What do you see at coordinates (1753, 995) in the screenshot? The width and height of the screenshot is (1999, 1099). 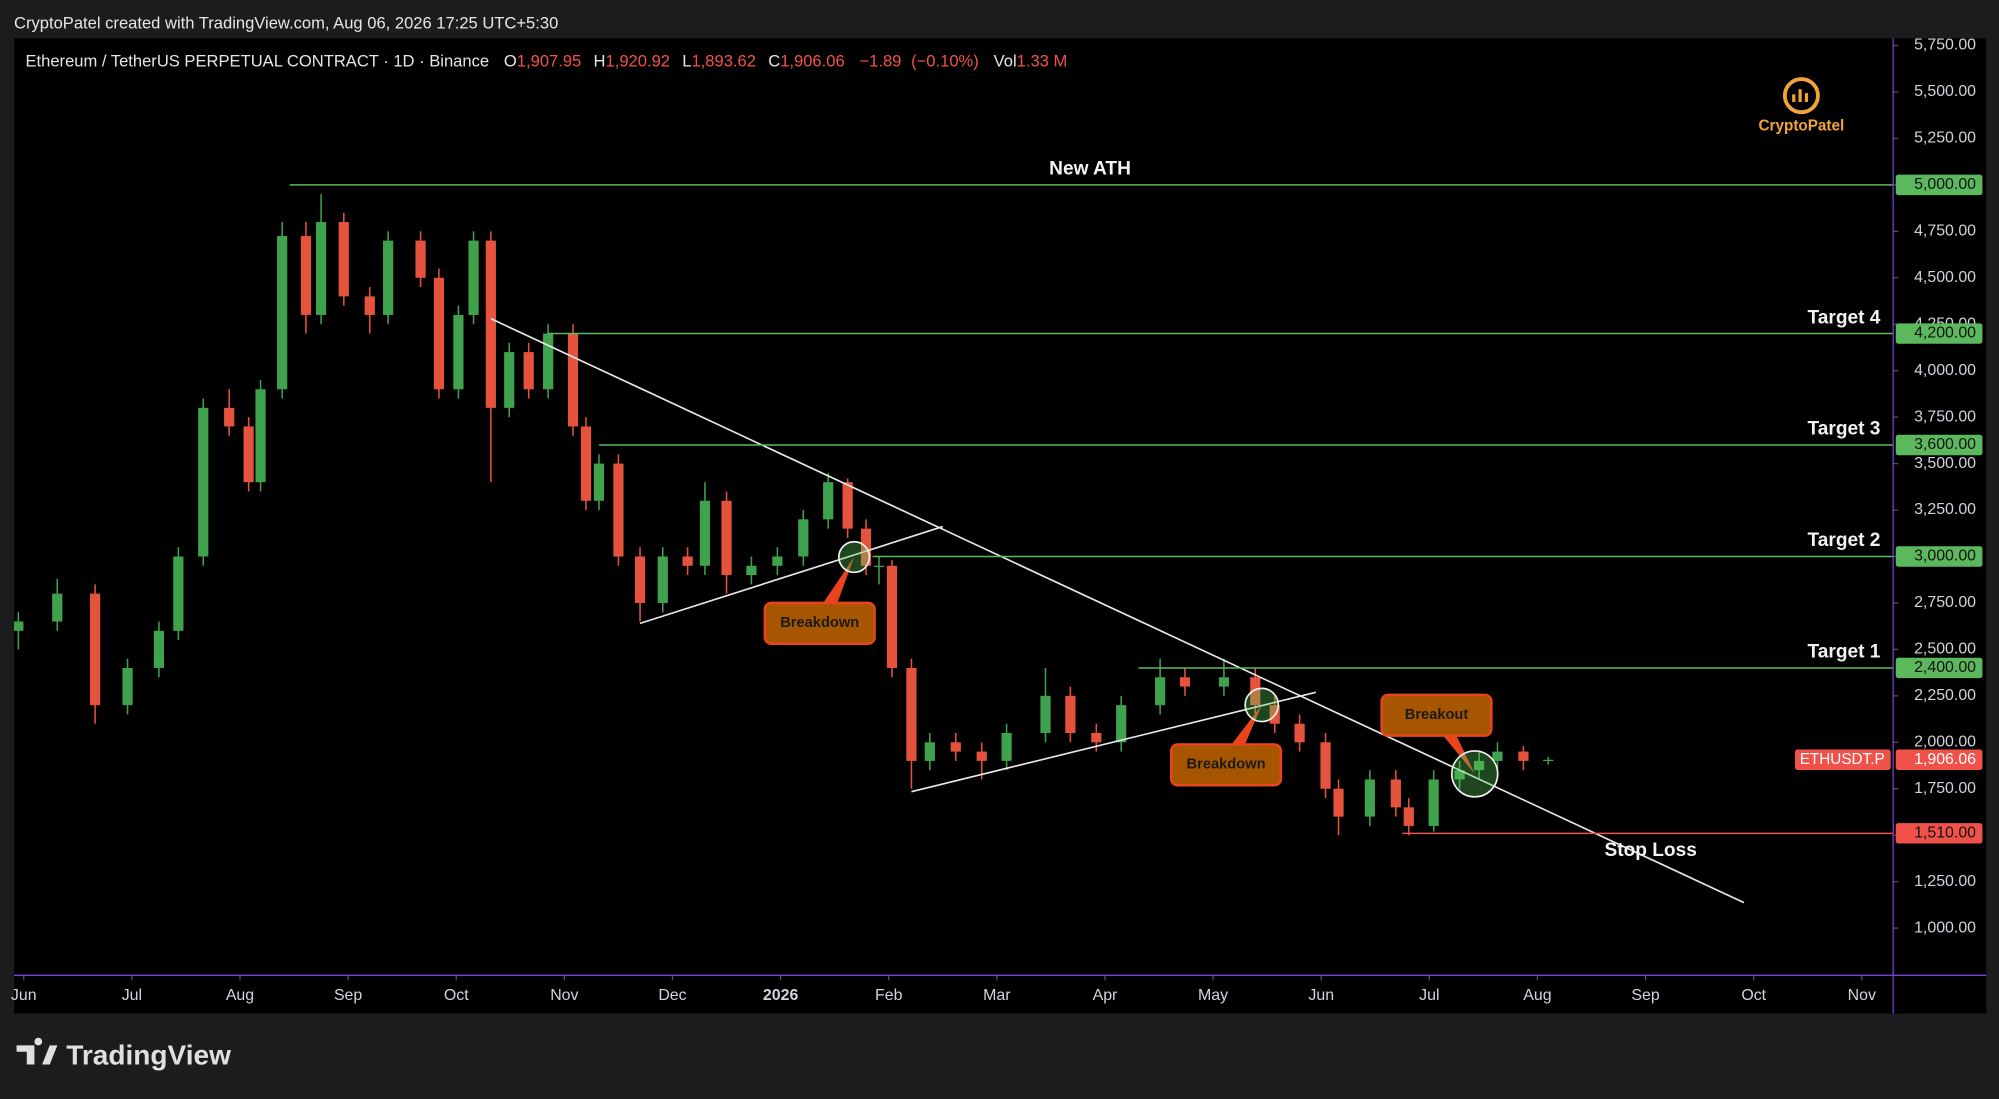 I see `x-tick-label: Oct` at bounding box center [1753, 995].